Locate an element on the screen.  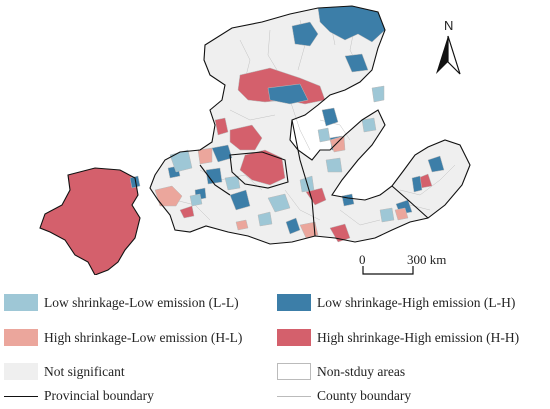
legend-ll-label: Low shrinkage-Low emission (L-L) is located at coordinates (141, 302).